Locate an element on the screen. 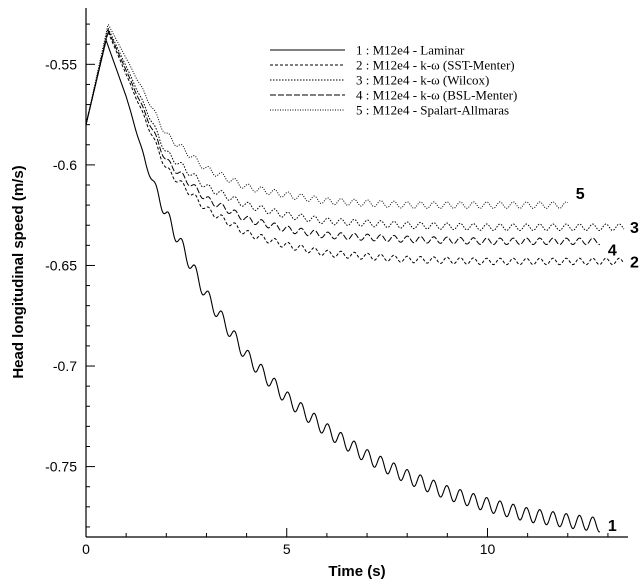 Image resolution: width=644 pixels, height=582 pixels. series-tag-4: 4 is located at coordinates (612, 250).